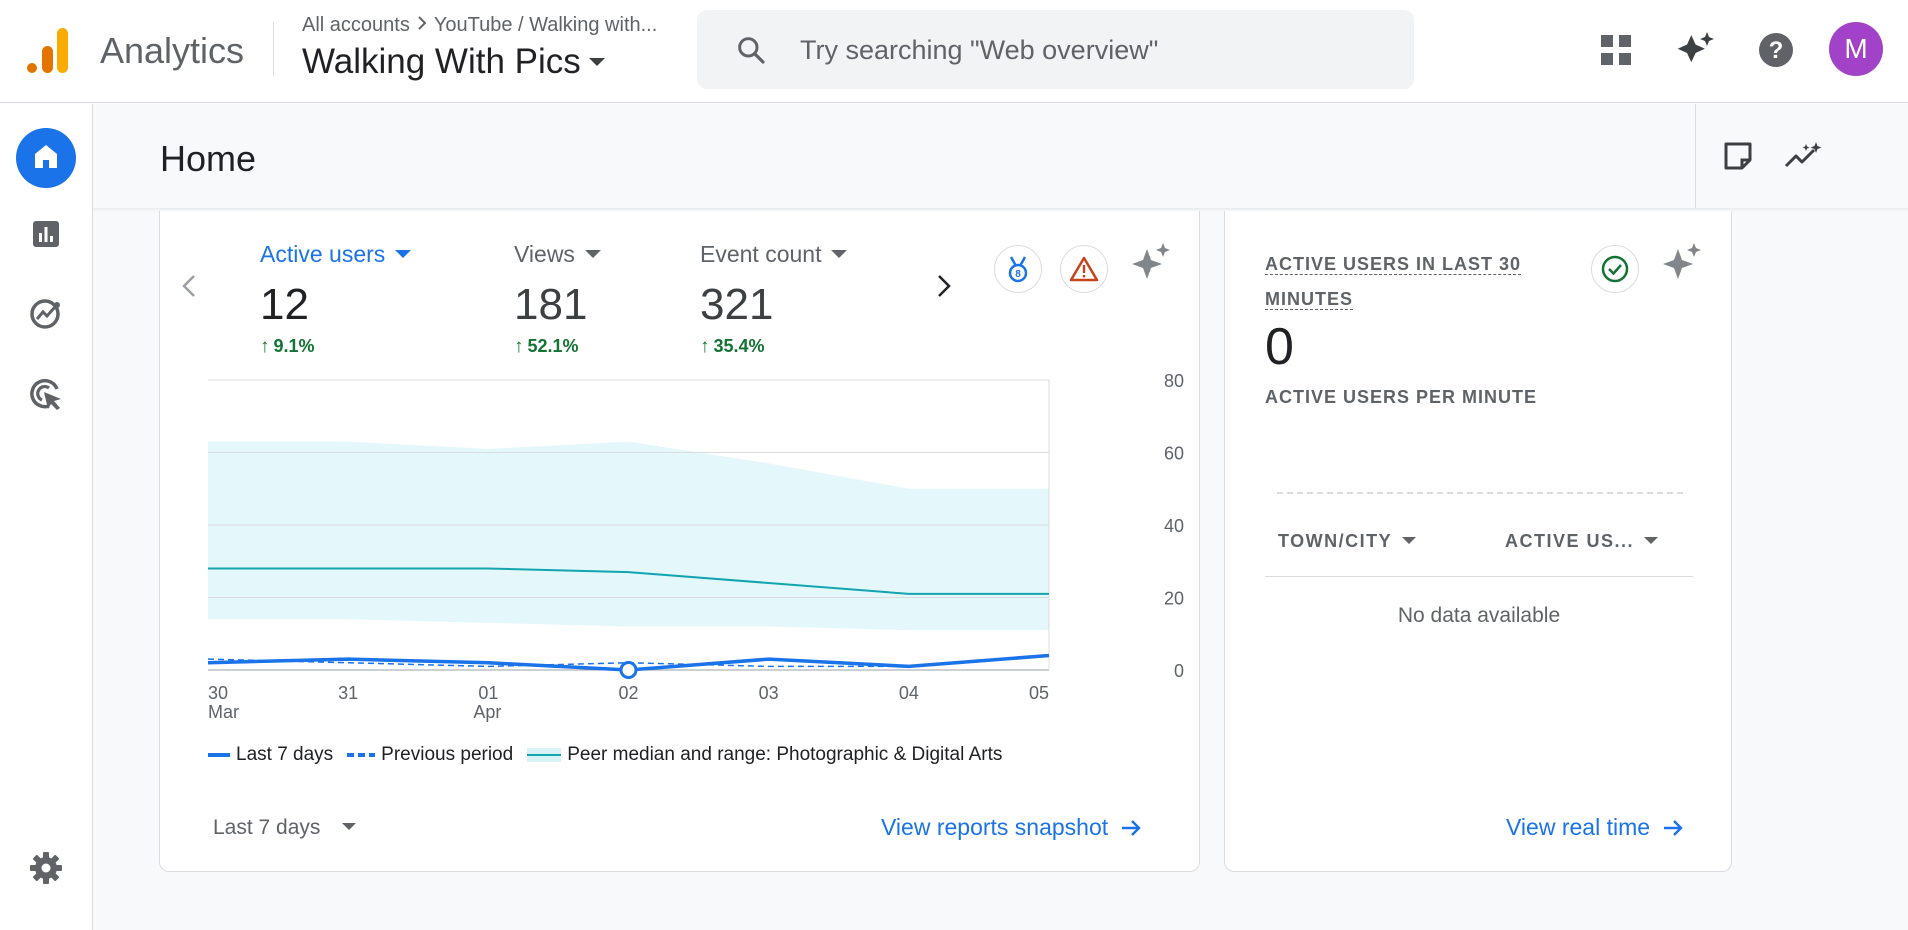 The width and height of the screenshot is (1908, 930). What do you see at coordinates (1616, 50) in the screenshot?
I see `apps-grid-icon` at bounding box center [1616, 50].